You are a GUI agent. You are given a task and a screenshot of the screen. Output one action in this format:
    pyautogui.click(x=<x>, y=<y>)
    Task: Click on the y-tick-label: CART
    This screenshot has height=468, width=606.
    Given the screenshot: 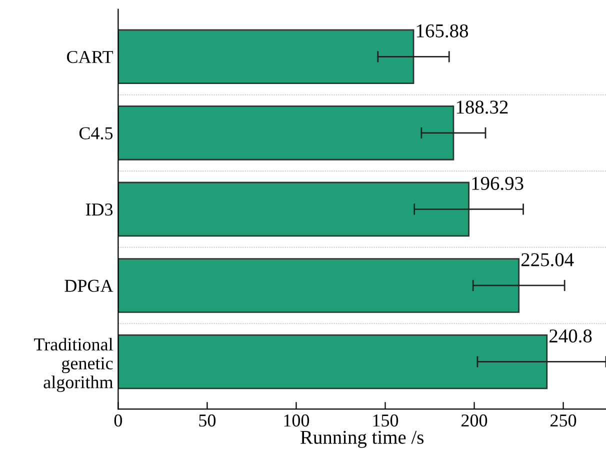 What is the action you would take?
    pyautogui.click(x=90, y=57)
    